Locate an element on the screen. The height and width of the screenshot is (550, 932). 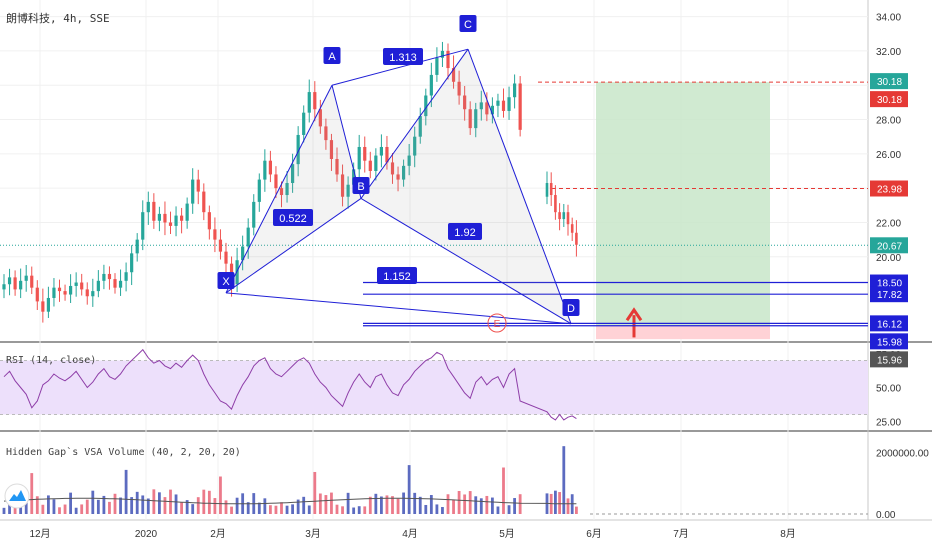
tradingview-logo-icon is located at coordinates (17, 496).